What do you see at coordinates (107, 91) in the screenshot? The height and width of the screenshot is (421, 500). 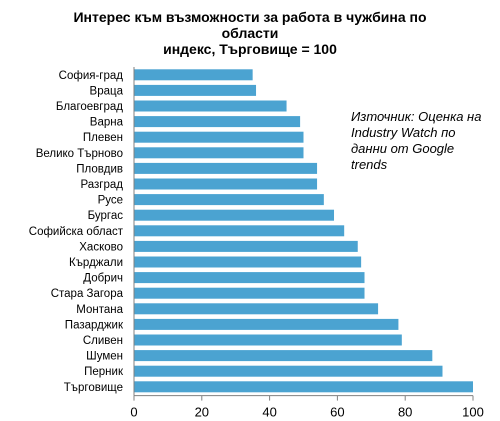 I see `category-label: Враца` at bounding box center [107, 91].